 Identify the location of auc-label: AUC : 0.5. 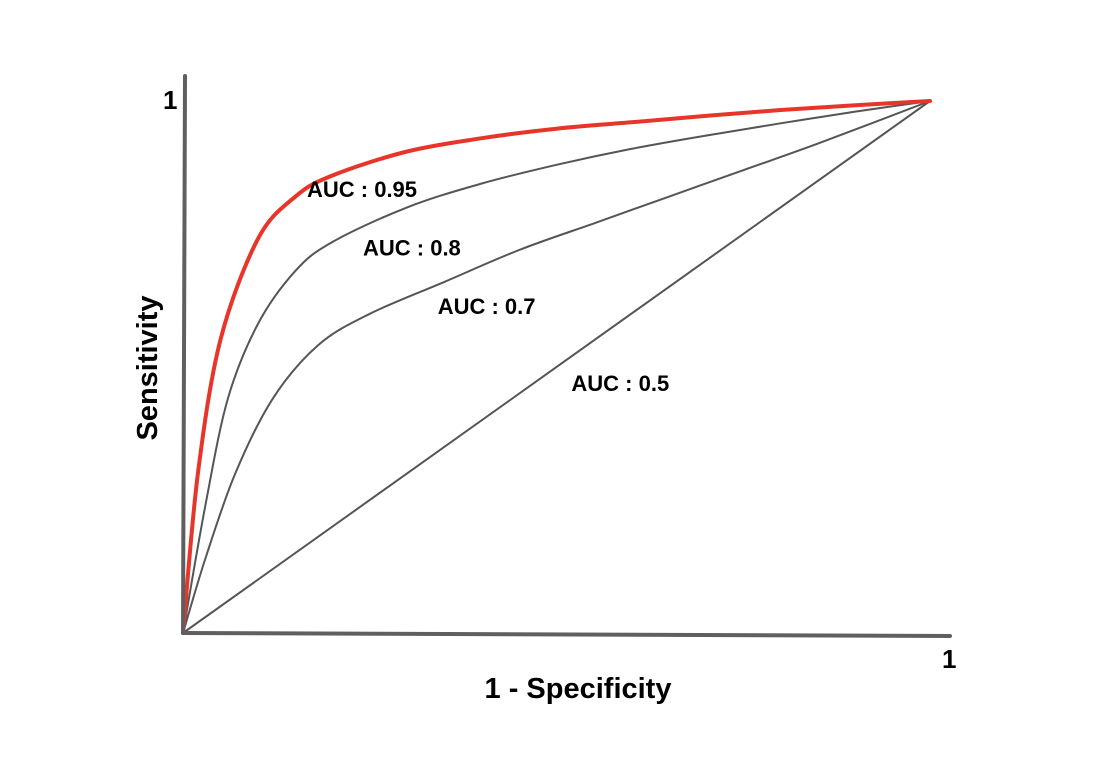
(620, 383).